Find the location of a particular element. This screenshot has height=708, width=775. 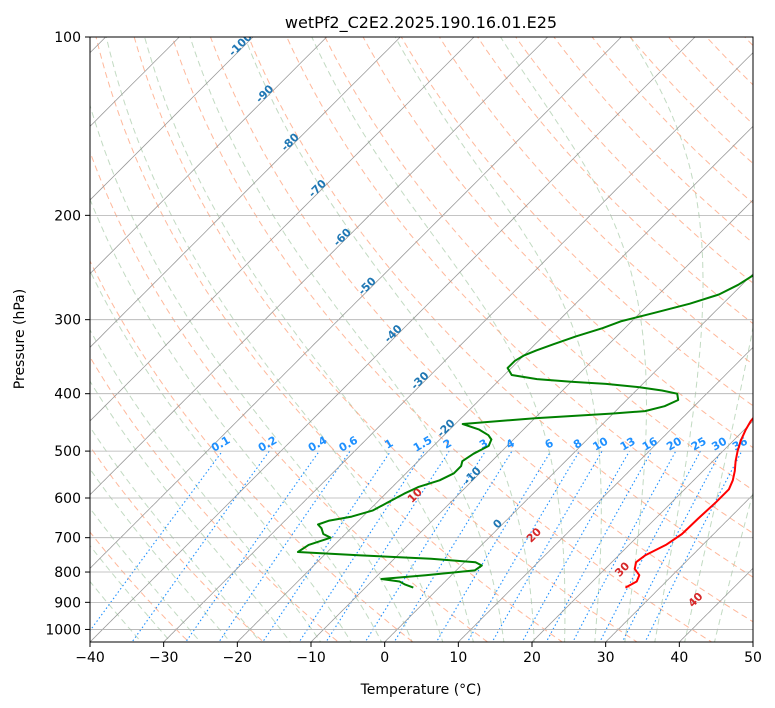

y-tick-label: 900 is located at coordinates (67, 603).